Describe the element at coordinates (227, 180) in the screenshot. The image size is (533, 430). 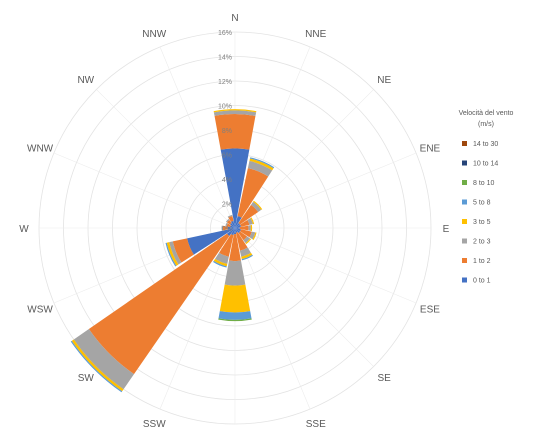
I see `radial-tick-label: 4%` at that location.